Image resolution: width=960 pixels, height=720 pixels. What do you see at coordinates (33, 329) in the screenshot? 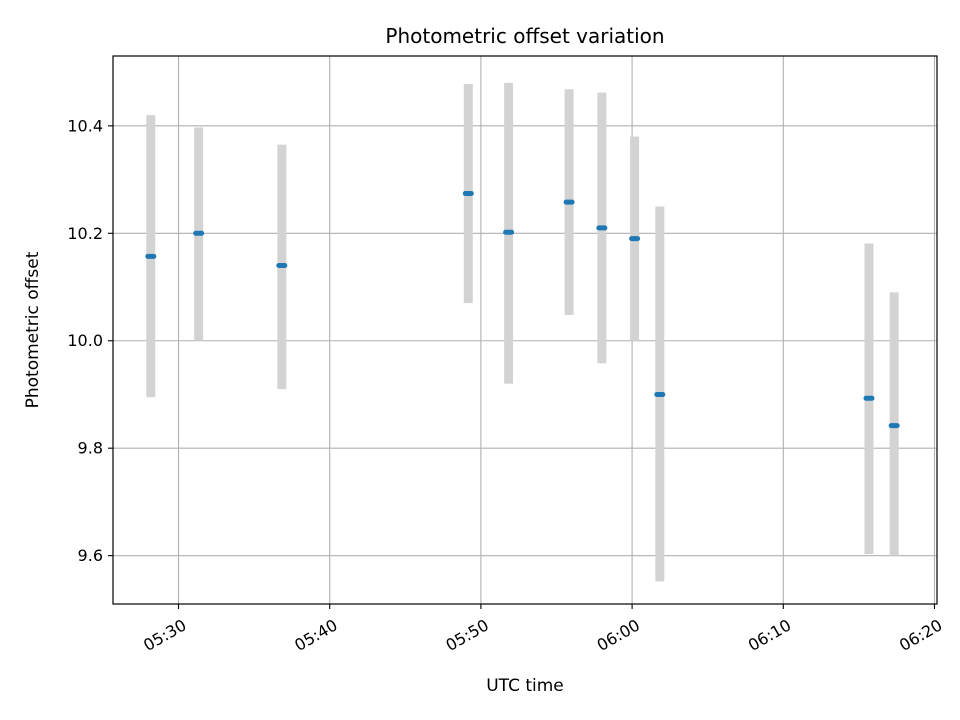
I see `y-axis-title: Photometric offset` at bounding box center [33, 329].